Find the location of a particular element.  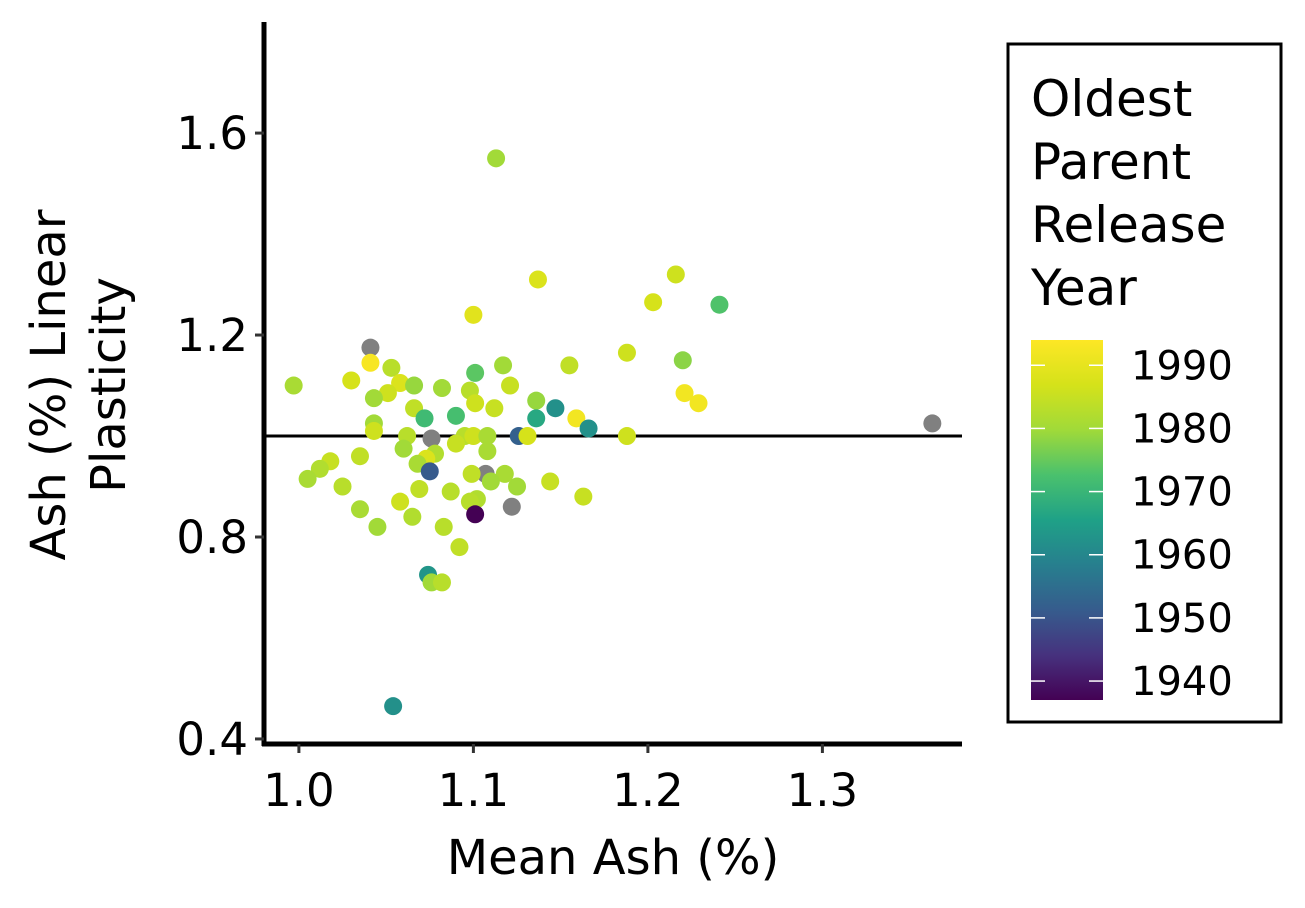

colorbar-label: 1980 is located at coordinates (1182, 429).